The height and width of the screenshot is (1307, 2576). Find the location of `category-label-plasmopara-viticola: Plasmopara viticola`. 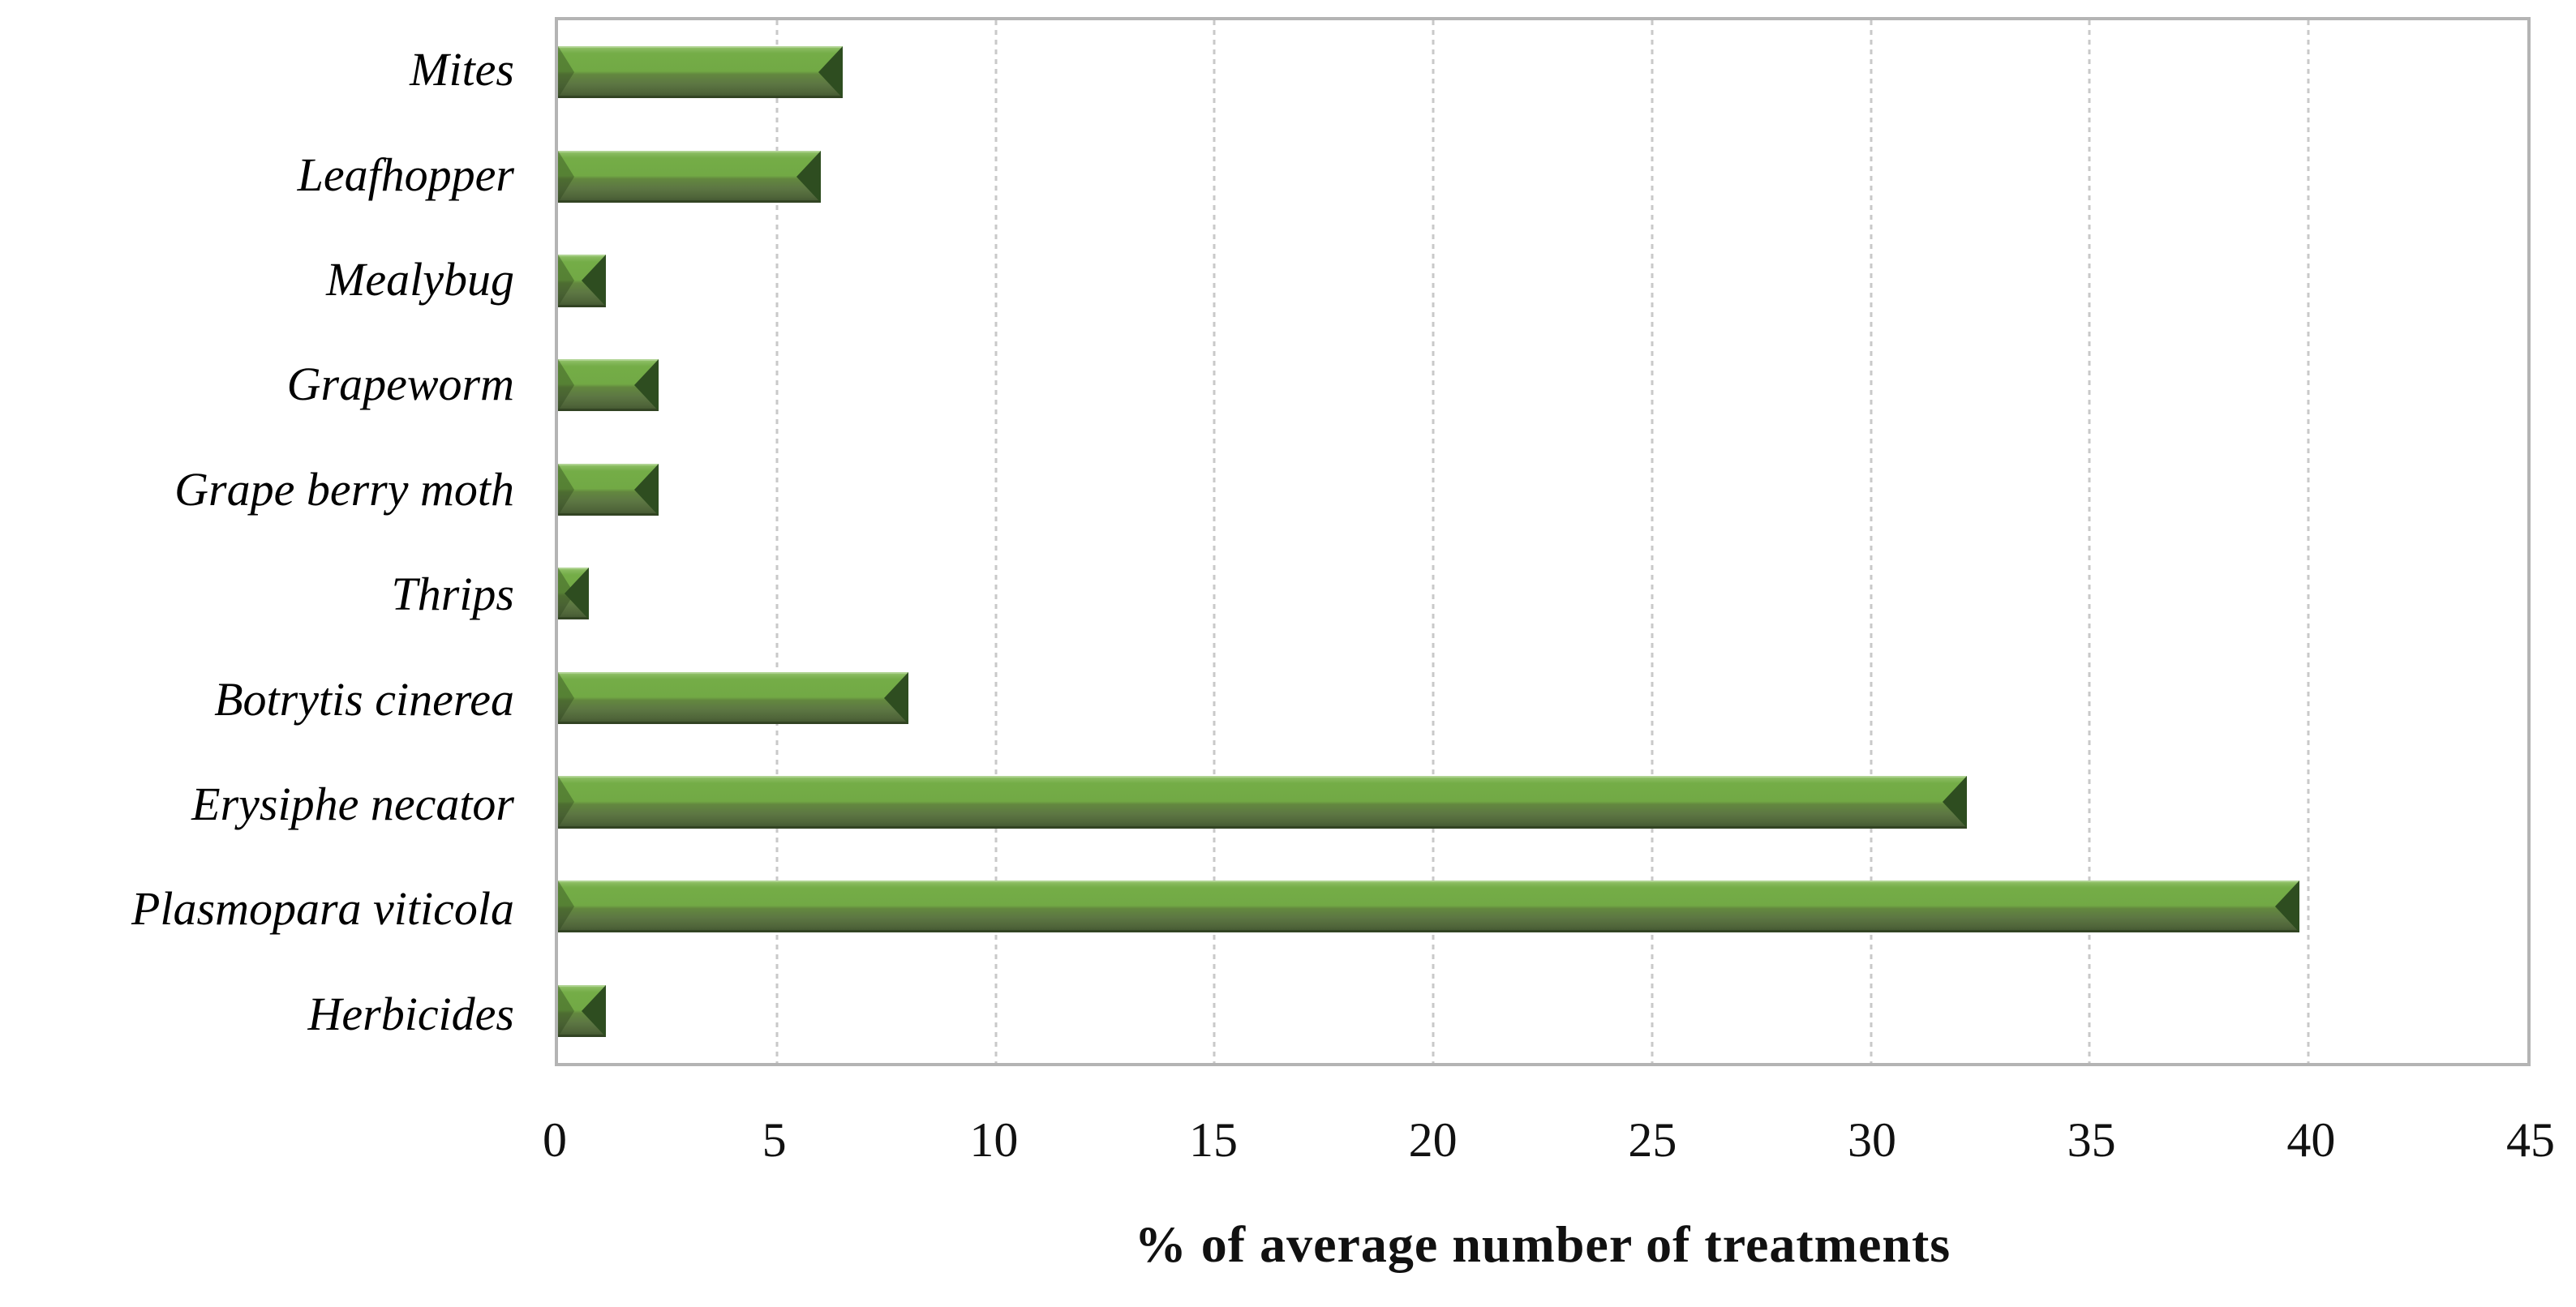

category-label-plasmopara-viticola: Plasmopara viticola is located at coordinates (322, 909).